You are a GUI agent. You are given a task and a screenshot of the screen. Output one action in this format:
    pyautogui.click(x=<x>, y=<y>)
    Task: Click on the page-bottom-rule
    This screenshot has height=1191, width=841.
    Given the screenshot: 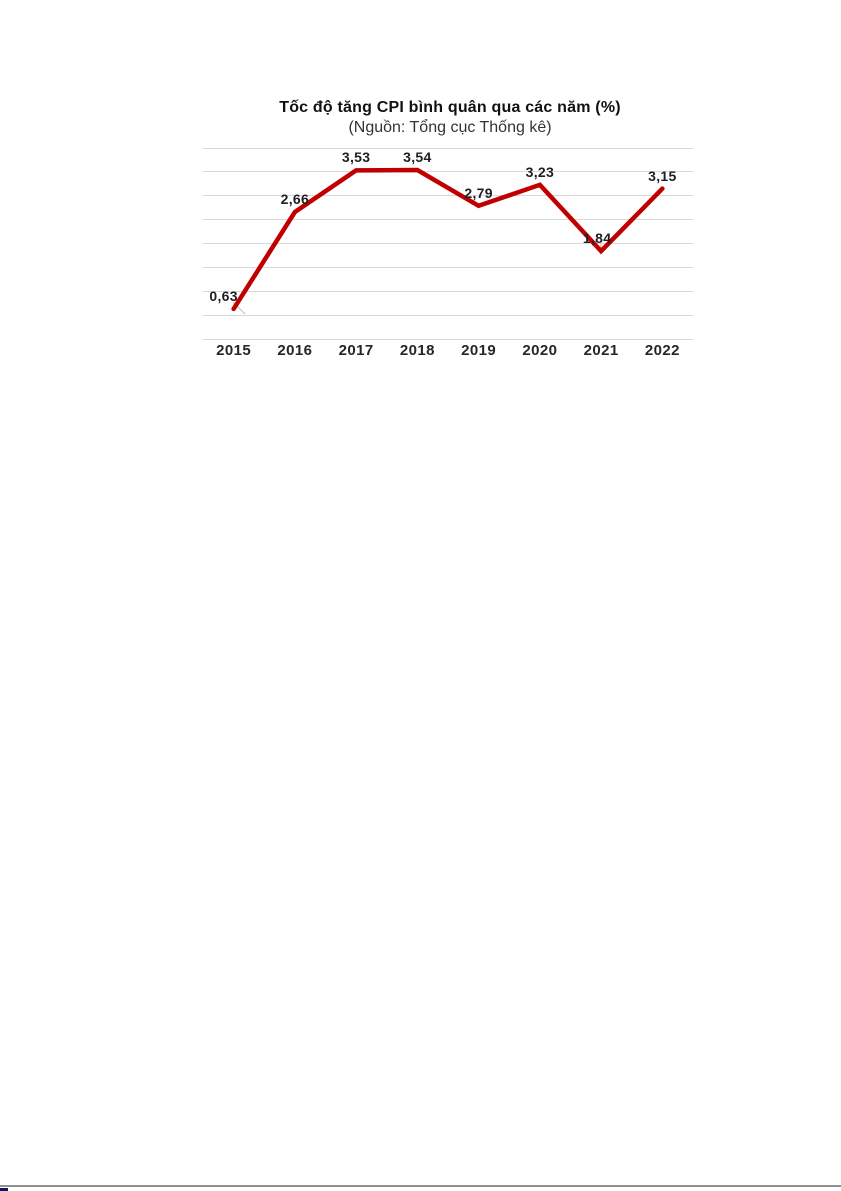 What is the action you would take?
    pyautogui.click(x=420, y=1186)
    